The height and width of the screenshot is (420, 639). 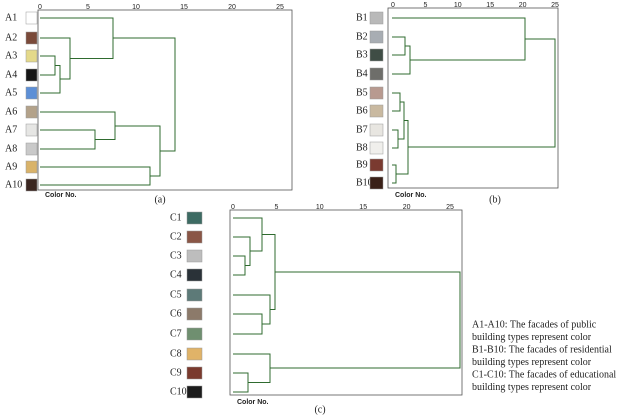 What do you see at coordinates (11, 166) in the screenshot?
I see `row-label: A9` at bounding box center [11, 166].